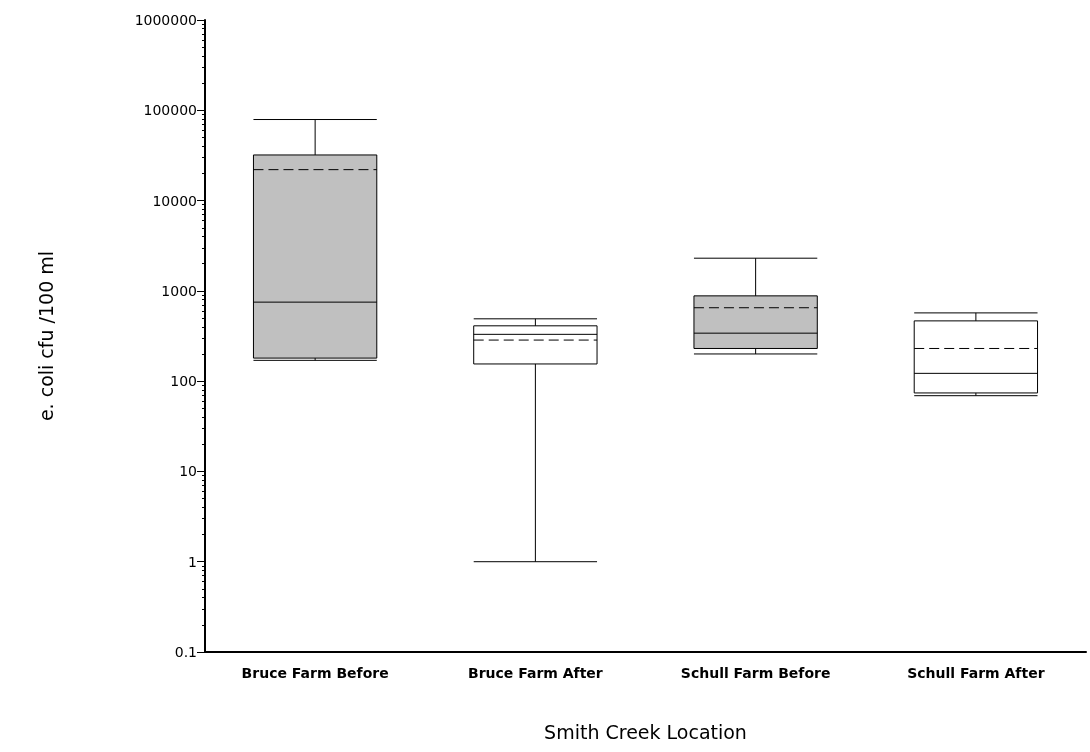 The image size is (1090, 752). What do you see at coordinates (192, 561) in the screenshot?
I see `y-tick-label: 1` at bounding box center [192, 561].